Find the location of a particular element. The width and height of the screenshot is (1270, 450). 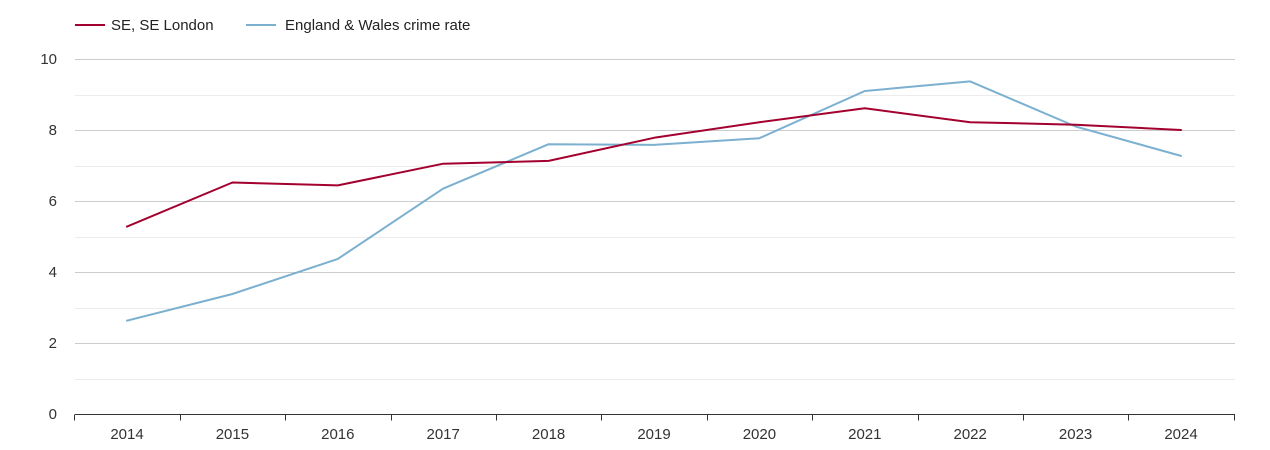

x-tick-label: 2017 is located at coordinates (443, 434).